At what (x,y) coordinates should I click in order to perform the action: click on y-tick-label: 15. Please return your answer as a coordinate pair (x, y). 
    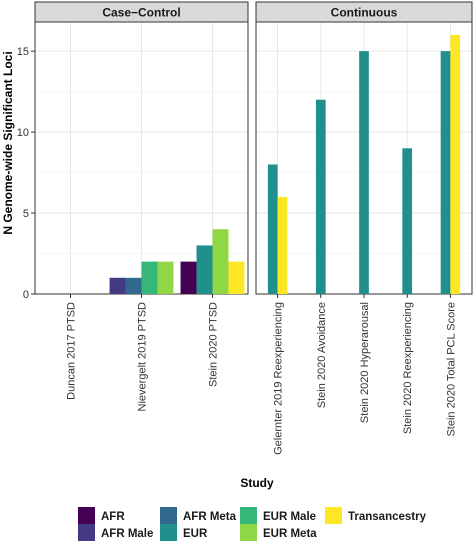
    Looking at the image, I should click on (23, 52).